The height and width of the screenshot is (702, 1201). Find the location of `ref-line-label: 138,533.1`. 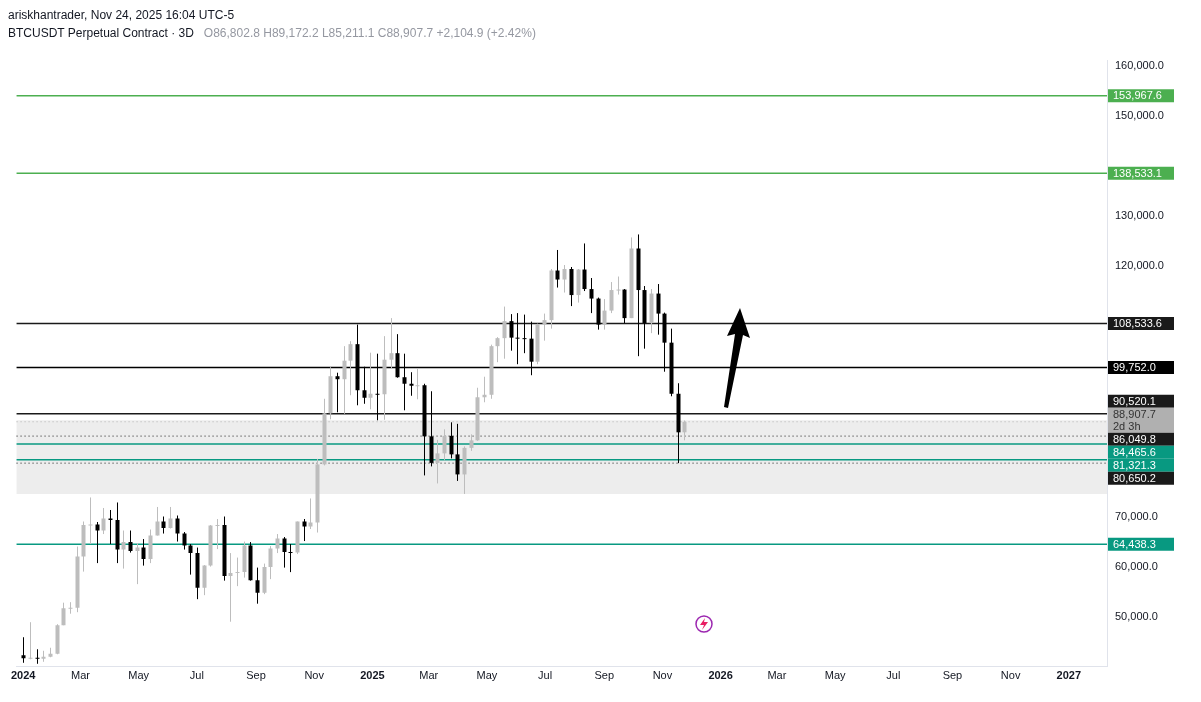

ref-line-label: 138,533.1 is located at coordinates (1137, 172).